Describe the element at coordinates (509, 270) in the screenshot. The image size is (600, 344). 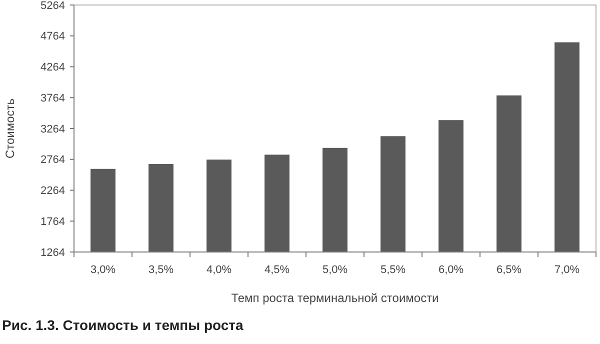
I see `x-tick-label: 6,5%` at that location.